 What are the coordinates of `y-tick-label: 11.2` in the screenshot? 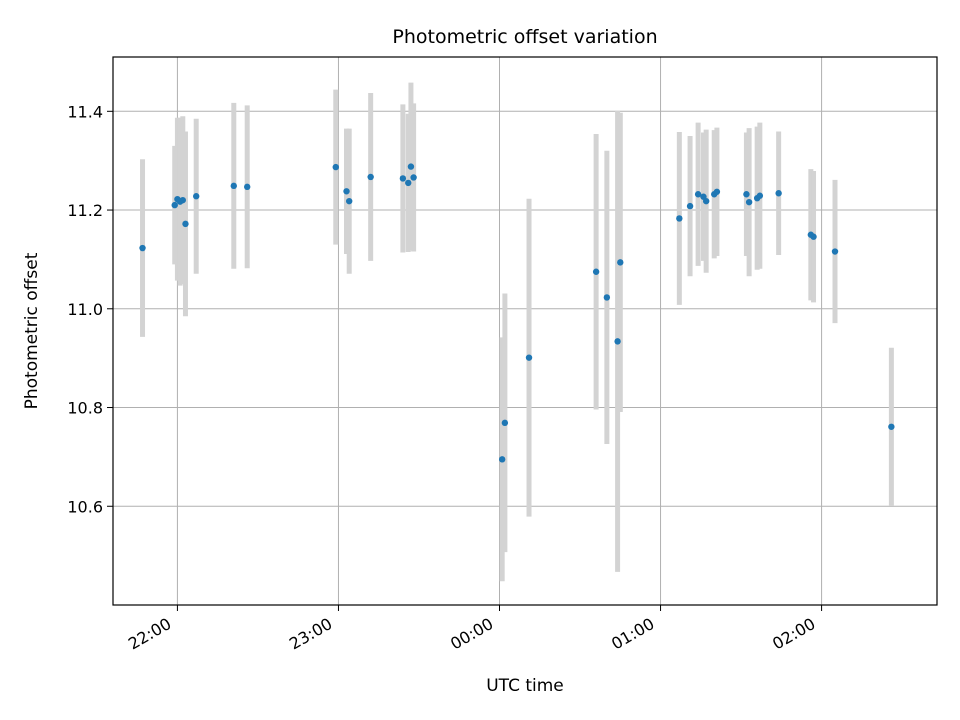 It's located at (85, 210).